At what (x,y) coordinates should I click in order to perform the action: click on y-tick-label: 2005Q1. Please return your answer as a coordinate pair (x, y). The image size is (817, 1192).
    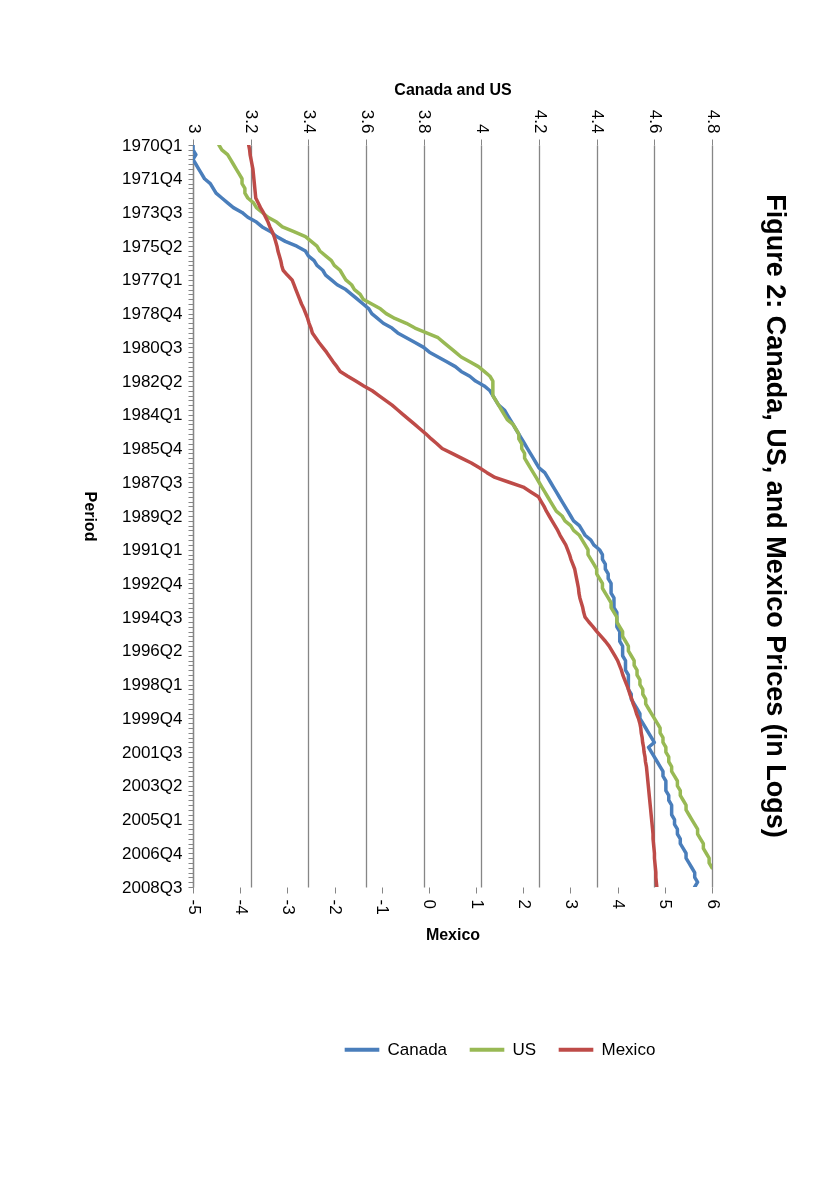
    Looking at the image, I should click on (152, 820).